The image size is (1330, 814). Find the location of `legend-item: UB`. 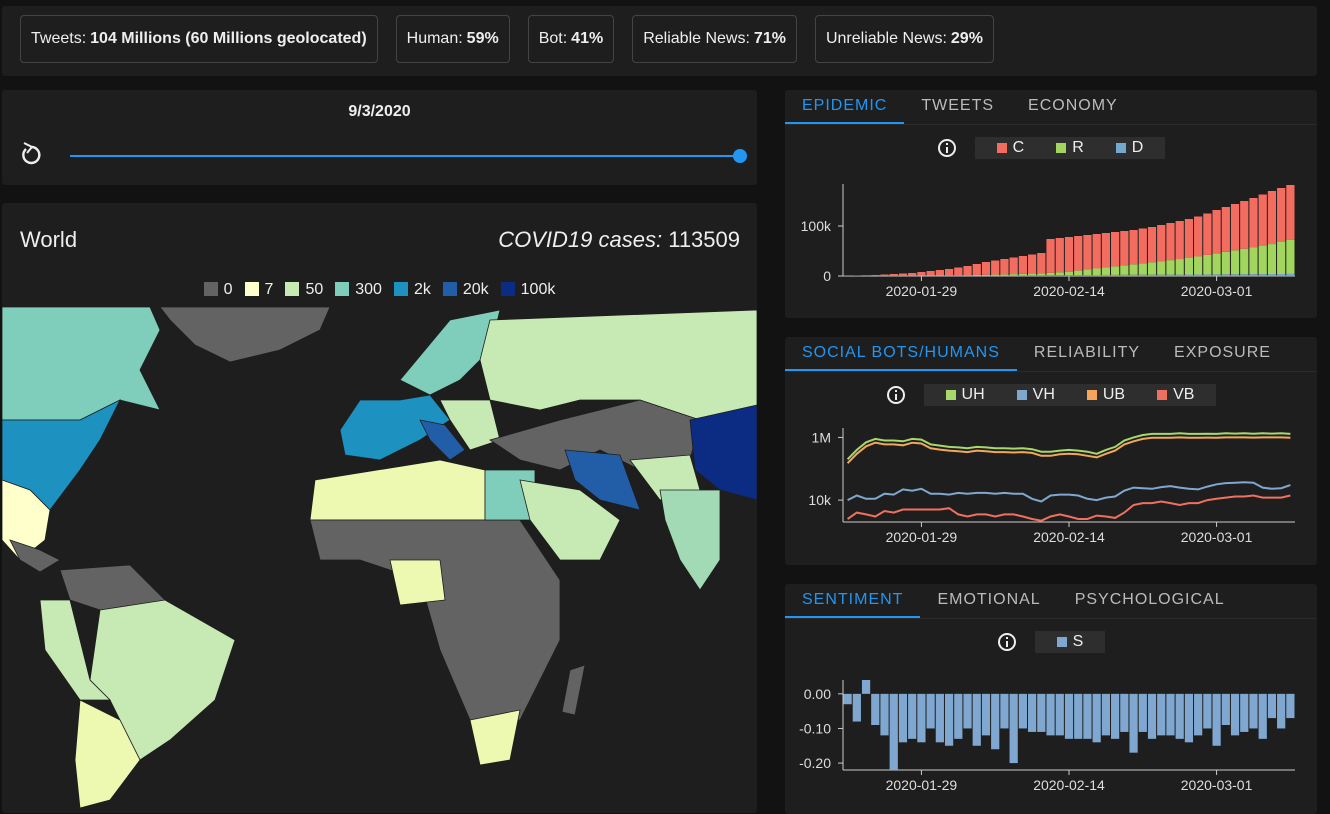

legend-item: UB is located at coordinates (1106, 395).